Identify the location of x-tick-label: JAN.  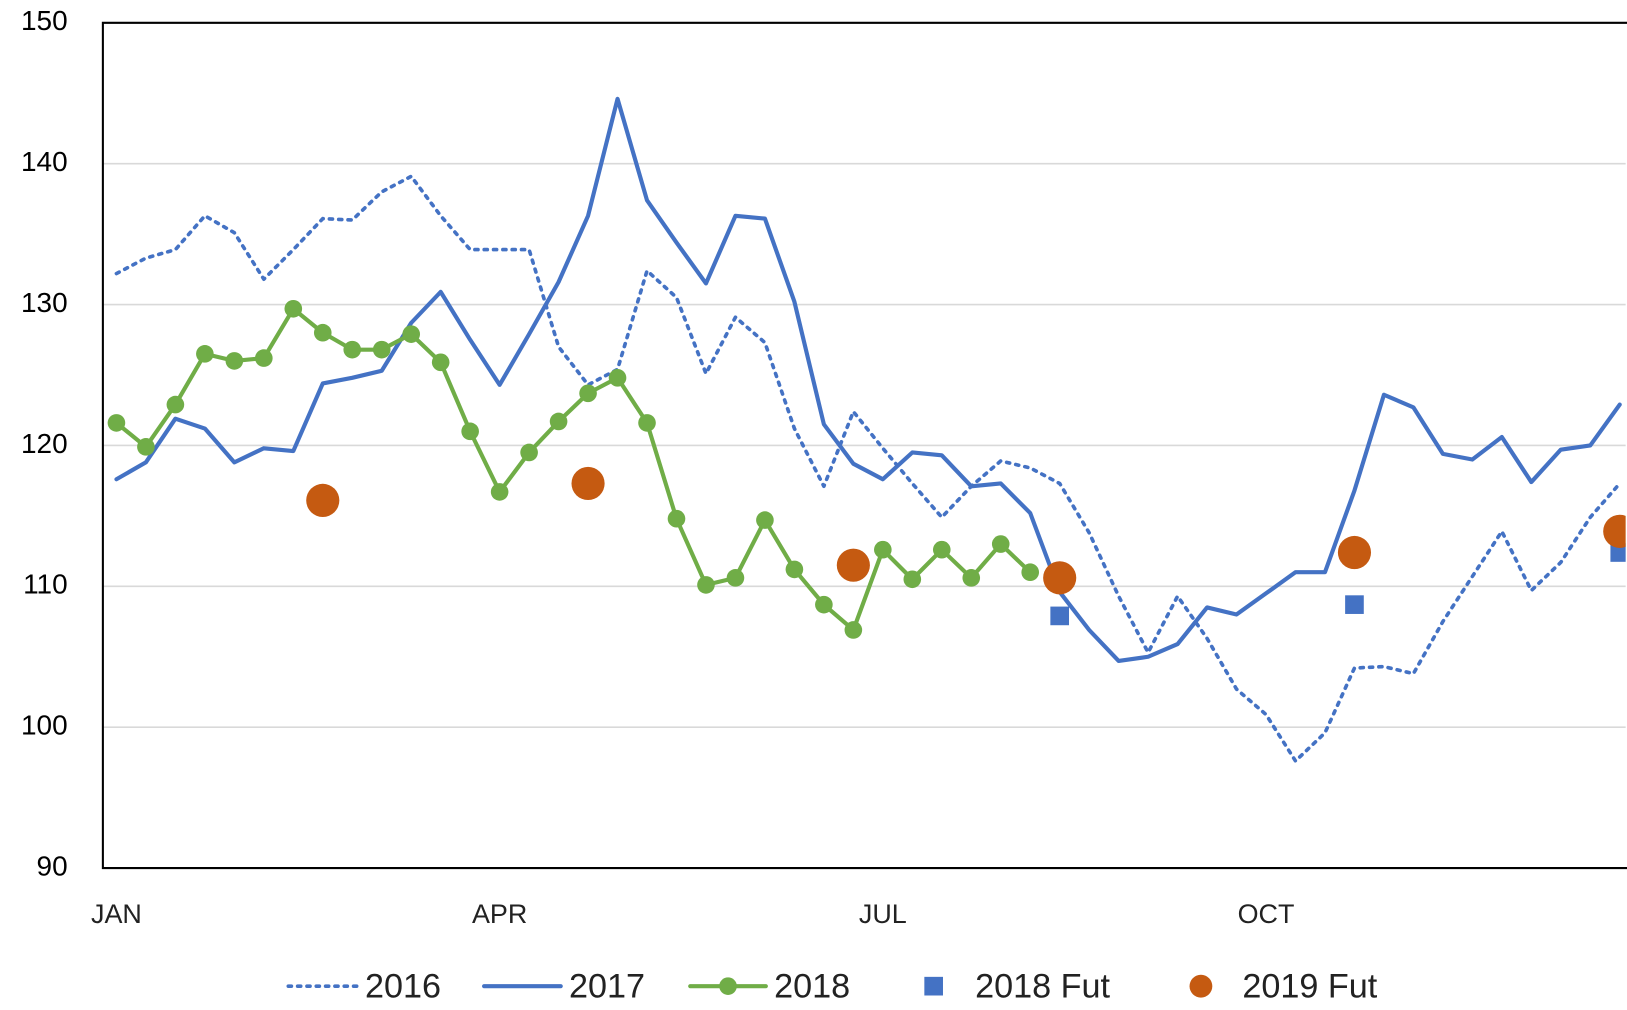
(116, 914).